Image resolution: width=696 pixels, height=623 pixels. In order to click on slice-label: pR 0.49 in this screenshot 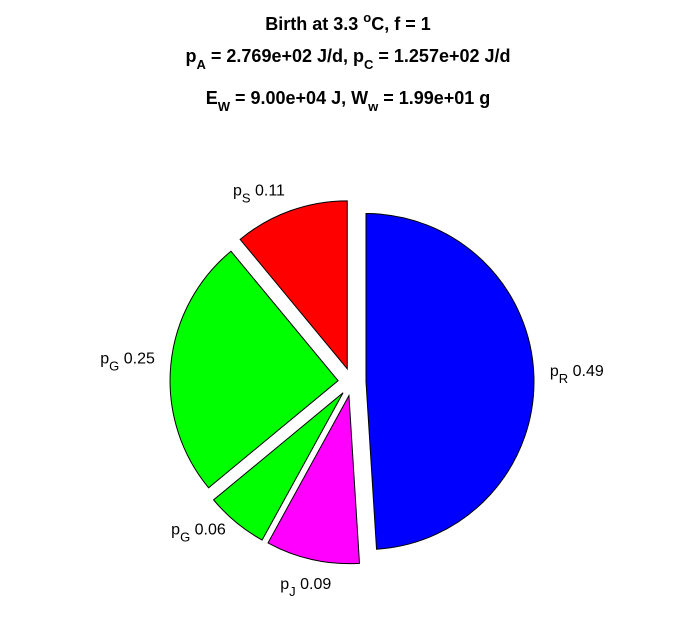, I will do `click(577, 374)`.